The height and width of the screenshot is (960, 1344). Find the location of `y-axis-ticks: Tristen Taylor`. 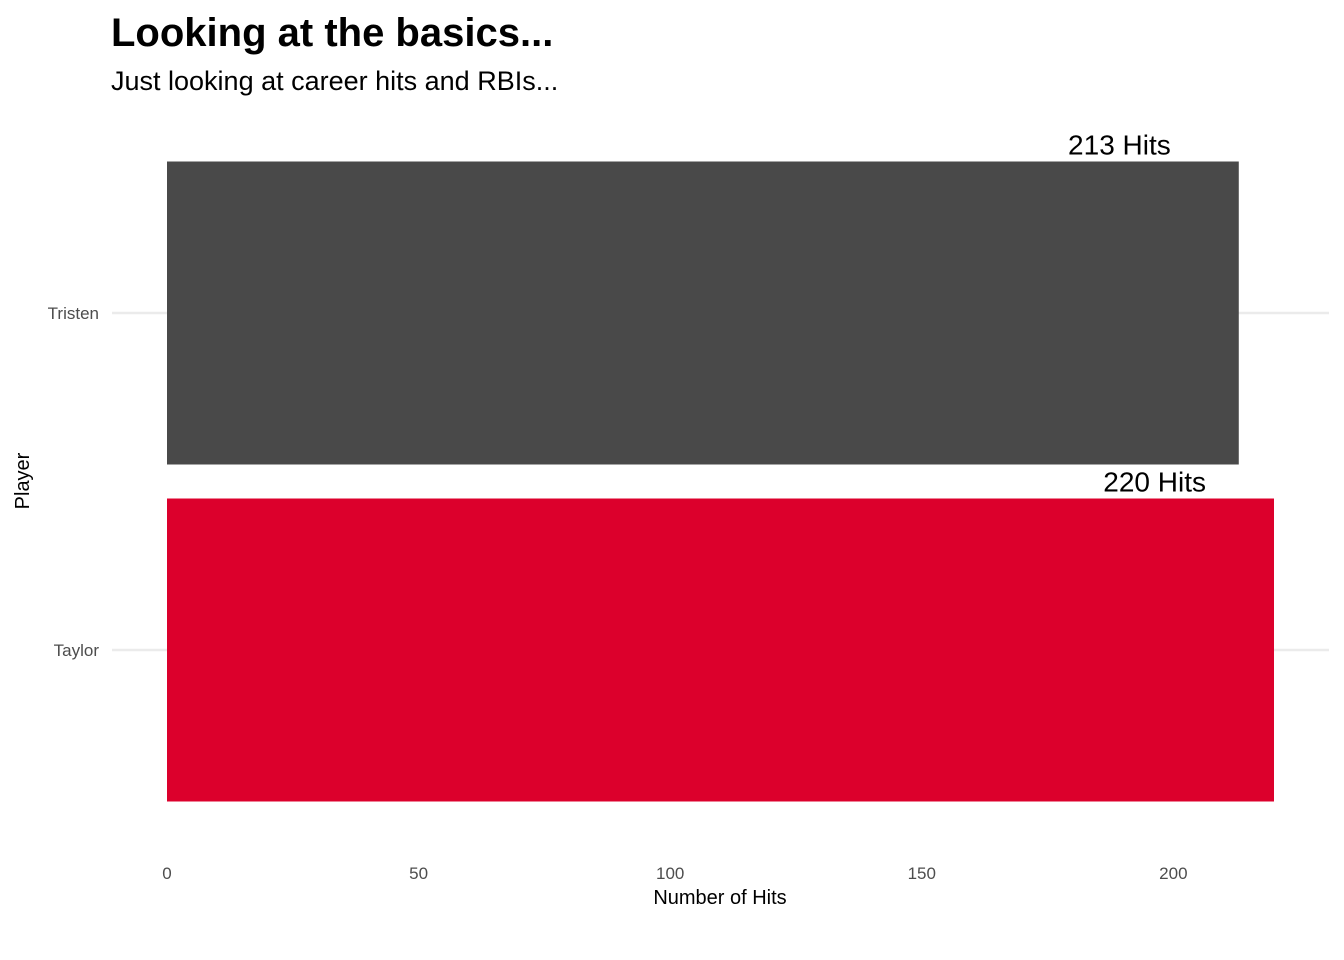

y-axis-ticks: Tristen Taylor is located at coordinates (74, 482).